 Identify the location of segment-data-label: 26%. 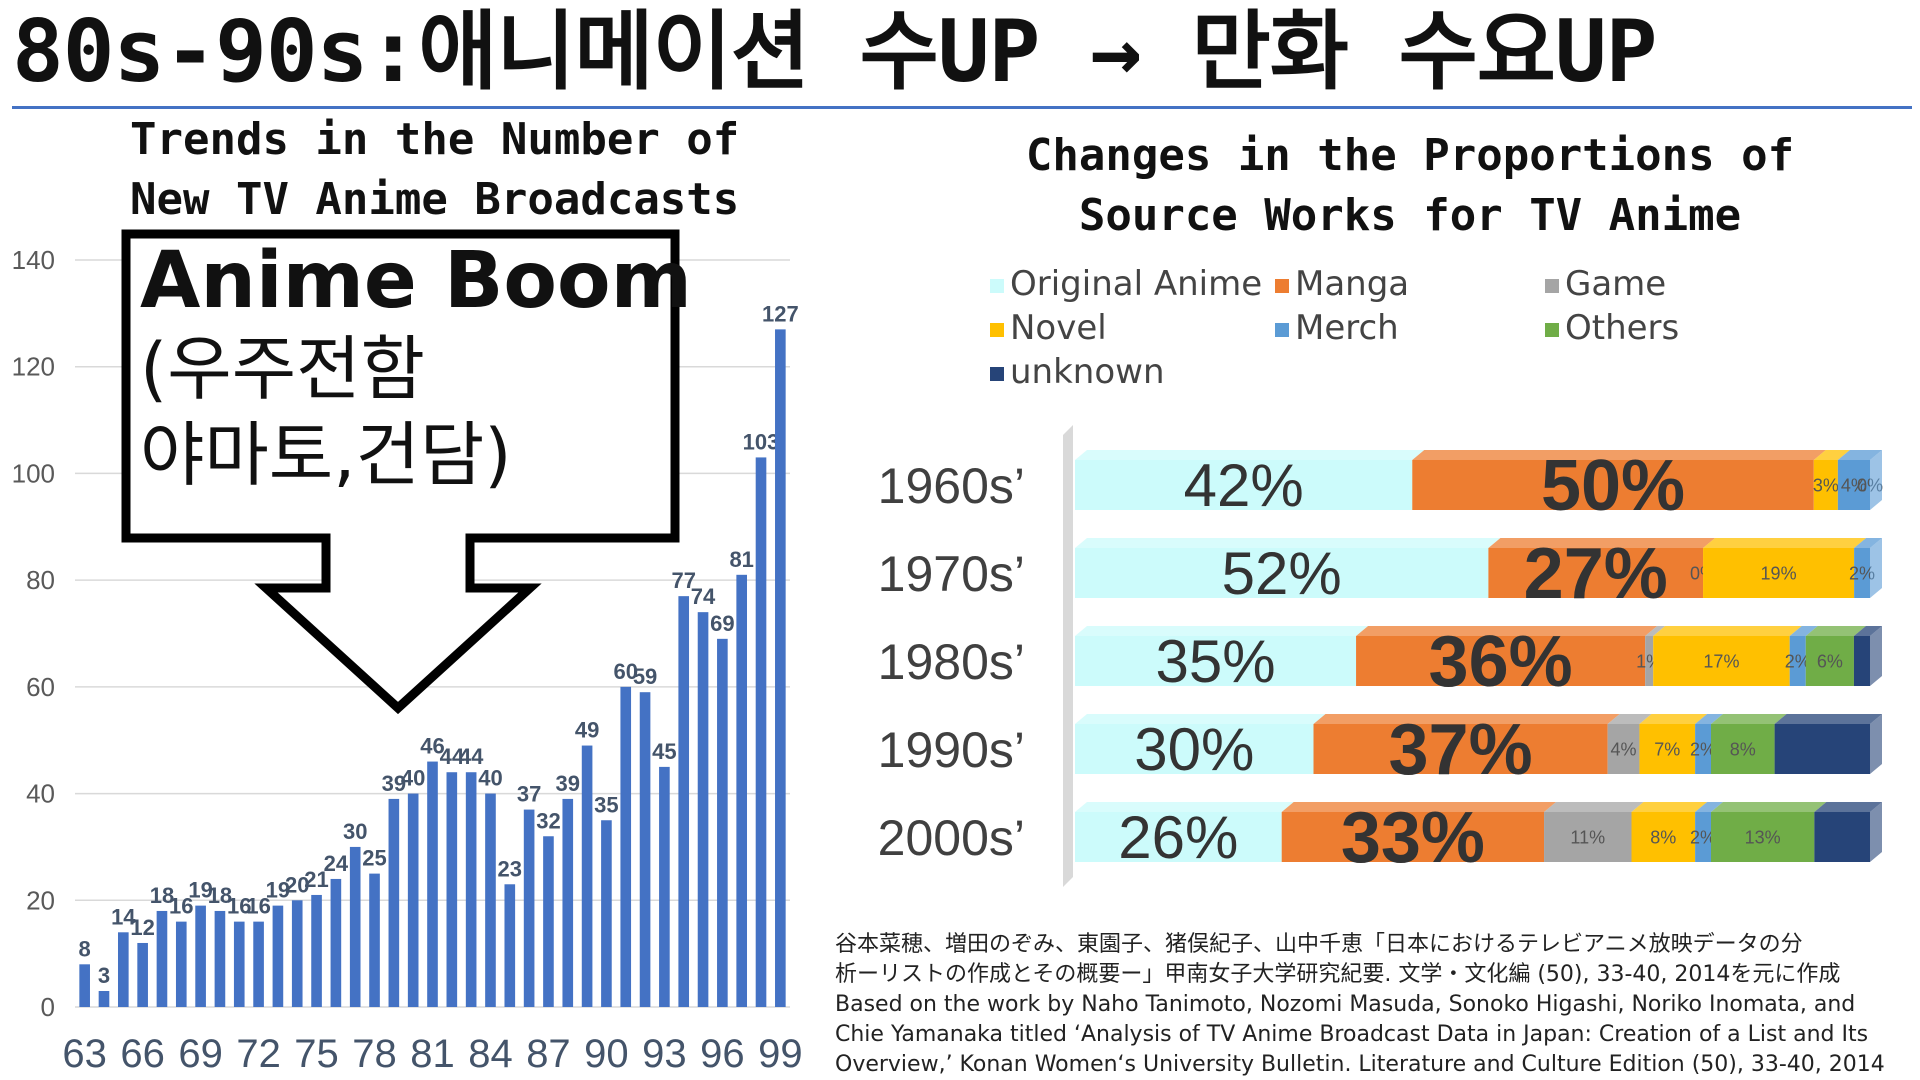
(1178, 837).